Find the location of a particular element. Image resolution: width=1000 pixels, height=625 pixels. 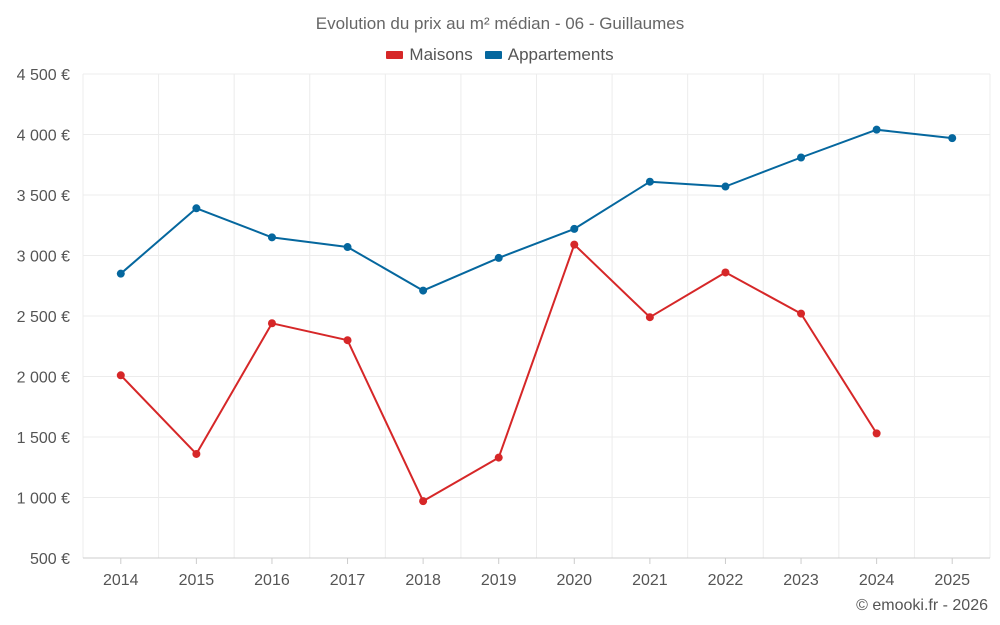

x-tick-label: 2024 is located at coordinates (877, 580).